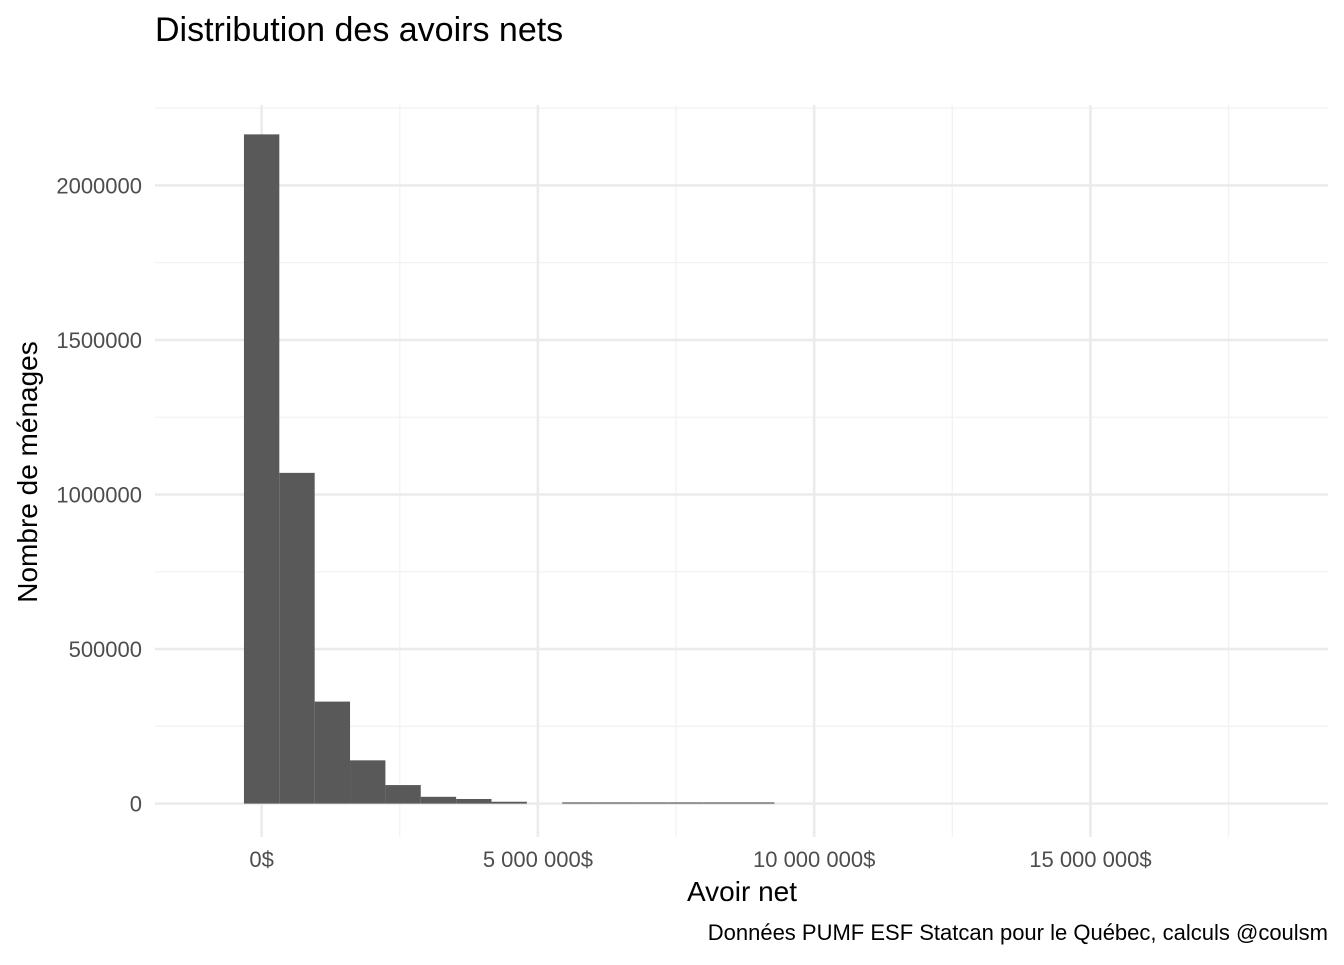 The width and height of the screenshot is (1344, 965). I want to click on x-tick-label: 0$, so click(261, 859).